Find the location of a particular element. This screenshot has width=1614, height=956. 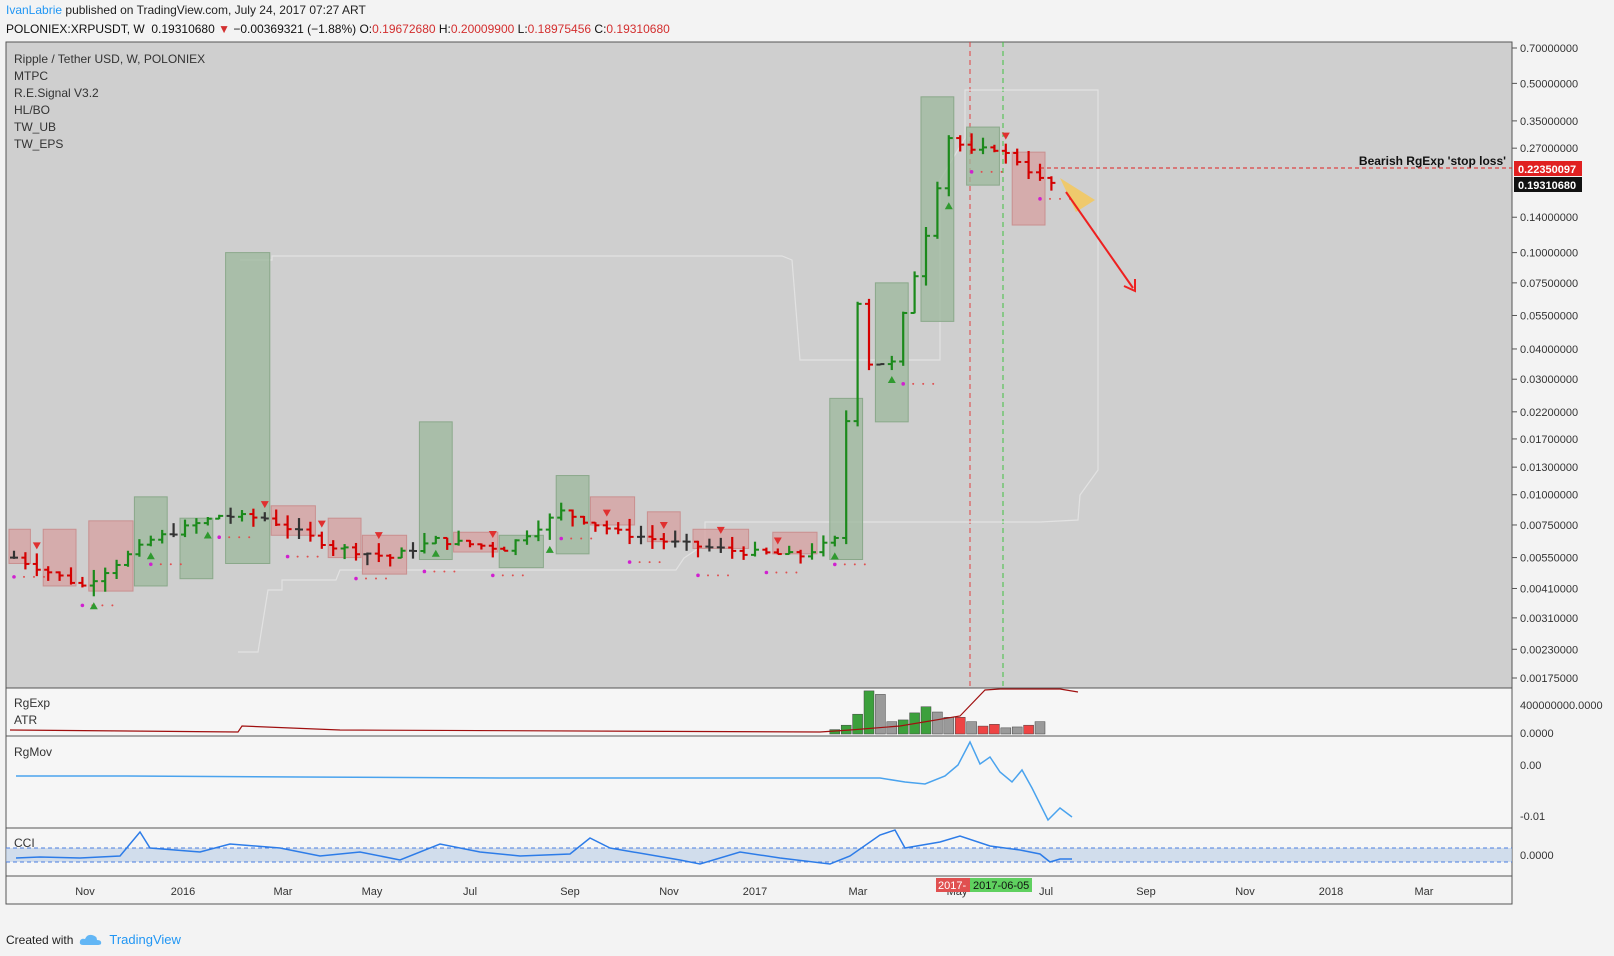

legend-indicator: TW_UB is located at coordinates (35, 127).